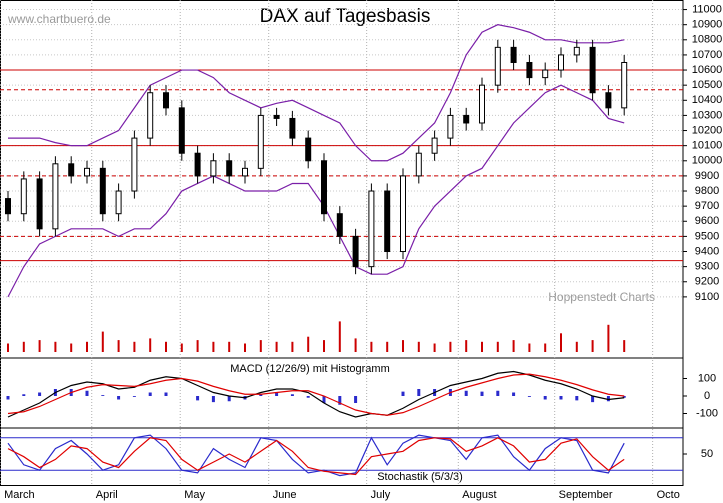  Describe the element at coordinates (707, 413) in the screenshot. I see `y-tick-label: -100` at that location.